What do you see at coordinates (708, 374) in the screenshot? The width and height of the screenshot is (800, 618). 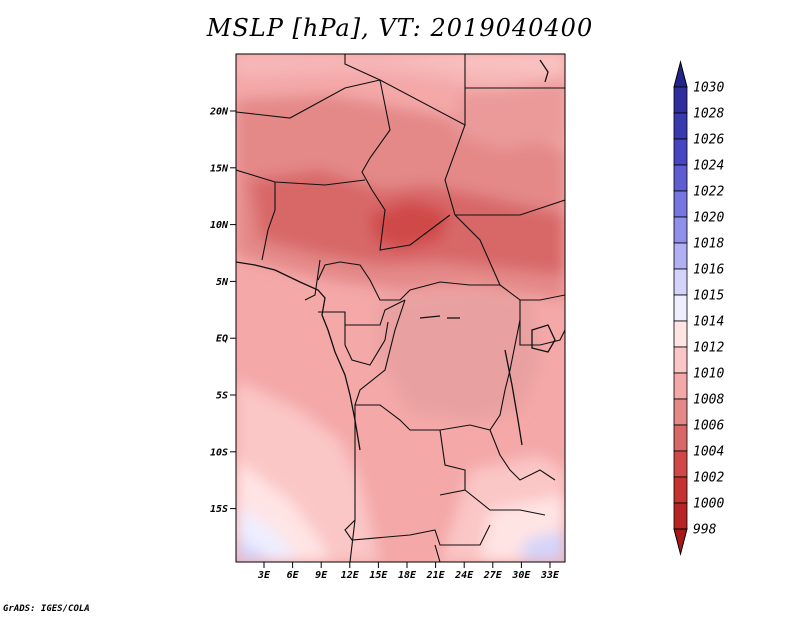 I see `colorbar-label: 1010` at bounding box center [708, 374].